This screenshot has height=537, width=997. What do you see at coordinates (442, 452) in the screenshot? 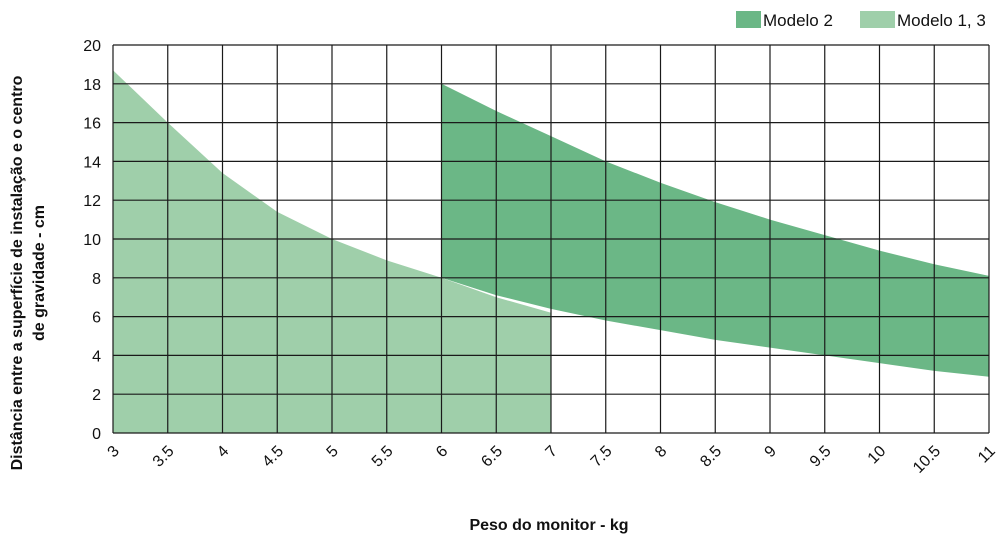
I see `x-tick-label: 6` at bounding box center [442, 452].